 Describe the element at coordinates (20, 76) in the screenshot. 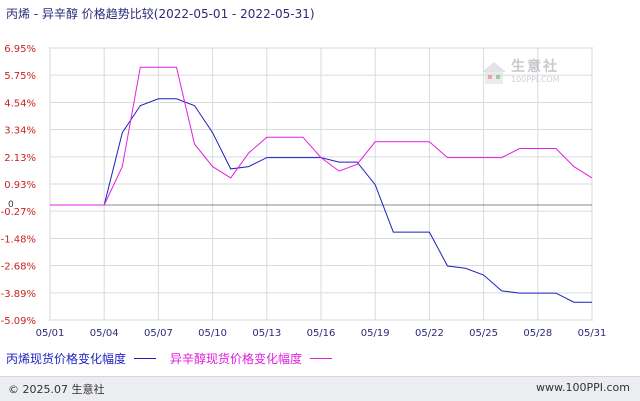

I see `y-tick-label: 5.75%` at that location.